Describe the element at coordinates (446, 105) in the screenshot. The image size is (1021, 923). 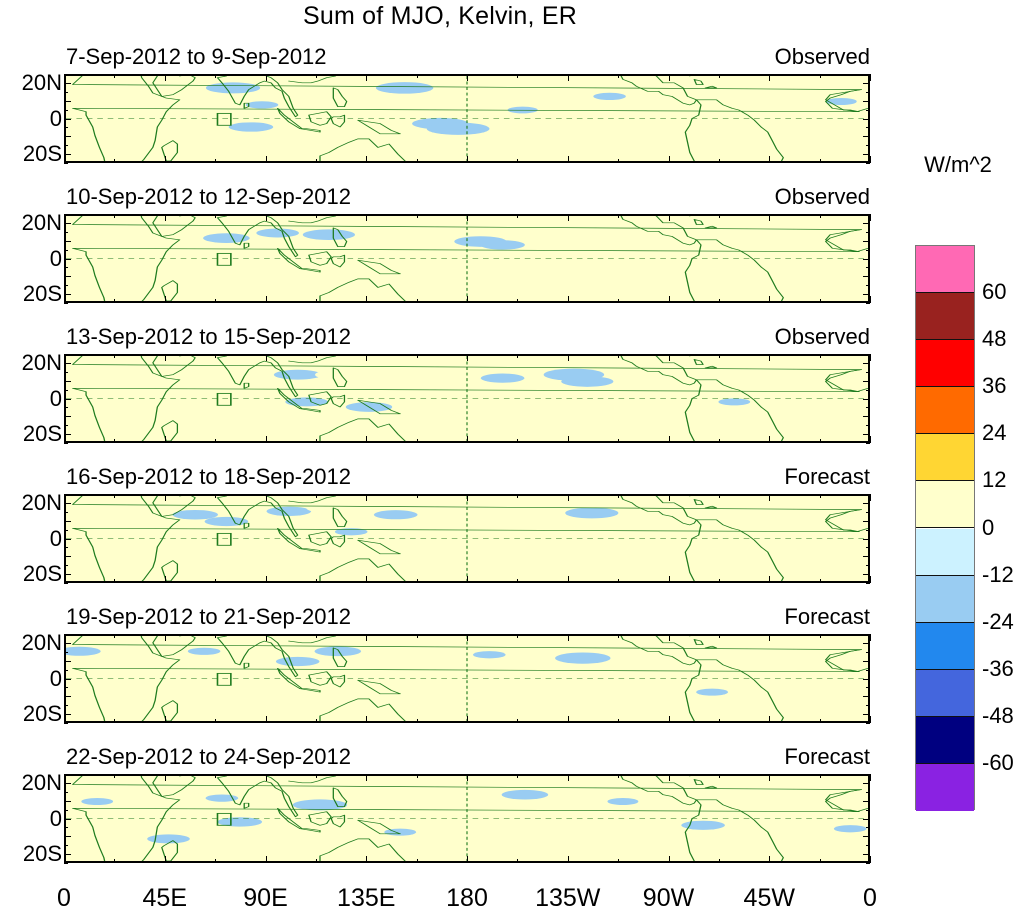
I see `map-panel: 7-Sep-2012 to 9-Sep-2012 Observed 20N 0 20S` at that location.